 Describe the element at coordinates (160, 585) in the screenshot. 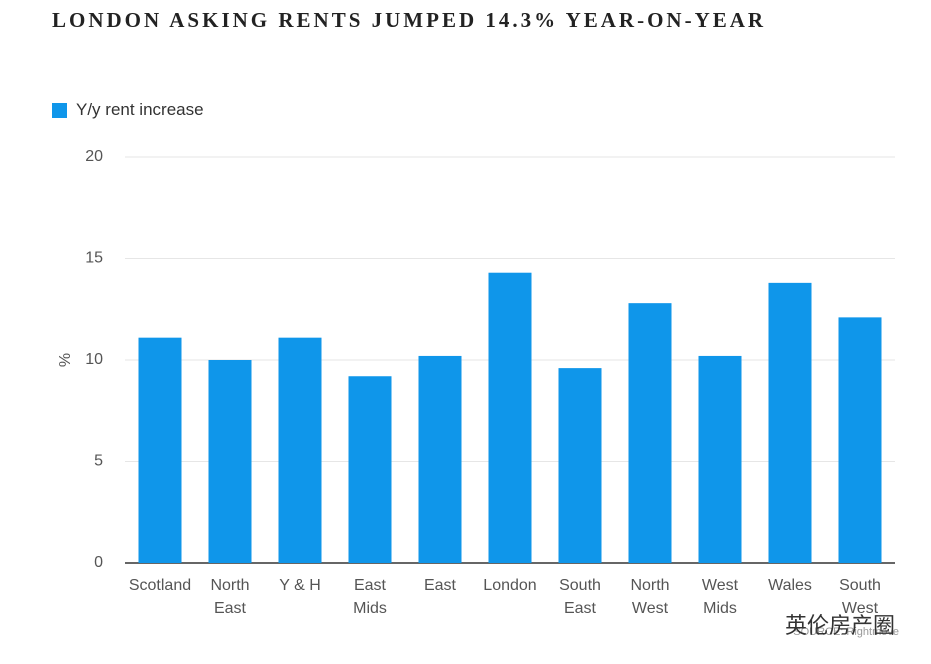

I see `x-tick-label: Scotland` at that location.